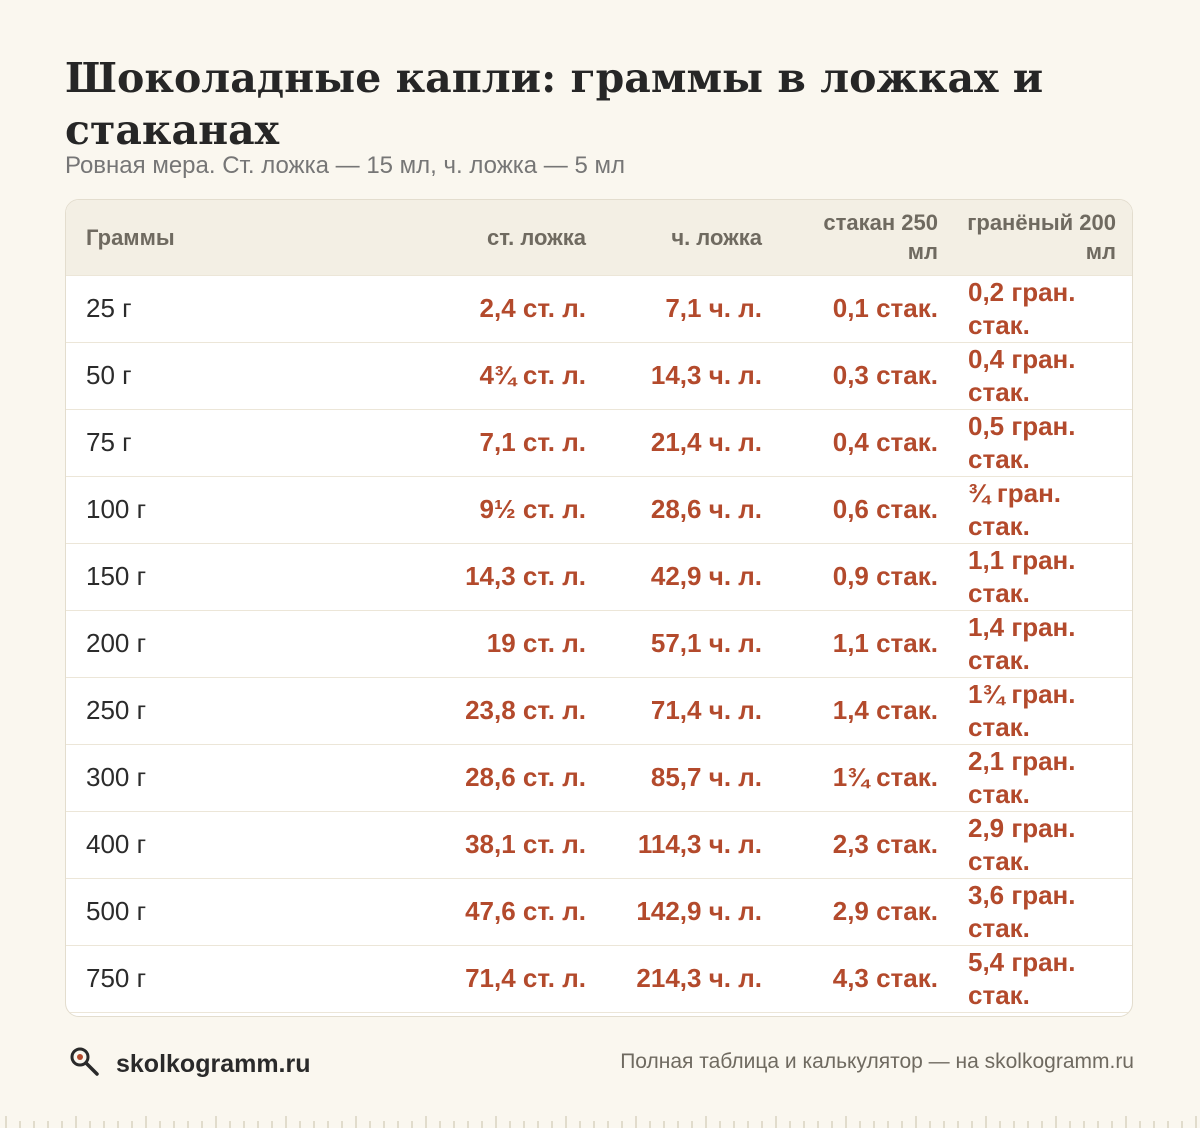  Describe the element at coordinates (885, 978) in the screenshot. I see `cell-cup-250: 4,3 стак.` at that location.